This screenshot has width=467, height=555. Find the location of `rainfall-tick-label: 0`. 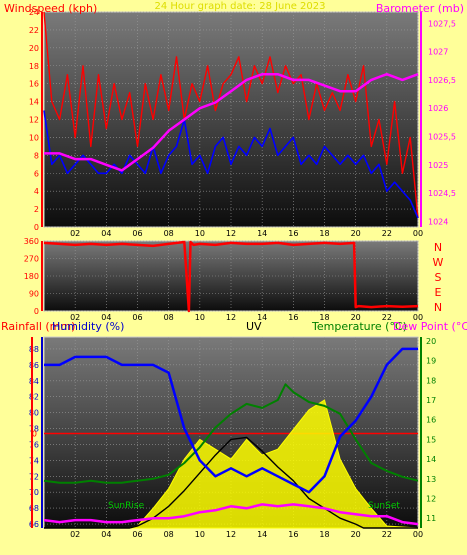

rainfall-tick-label: 0 is located at coordinates (34, 433).